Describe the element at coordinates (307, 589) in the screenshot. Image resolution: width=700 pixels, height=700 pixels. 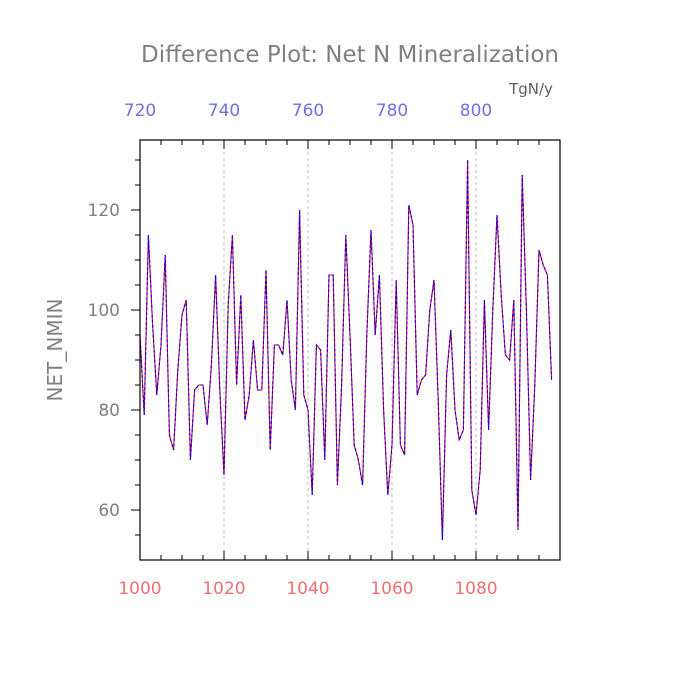
I see `x-tick-label-bottom: 1040` at that location.